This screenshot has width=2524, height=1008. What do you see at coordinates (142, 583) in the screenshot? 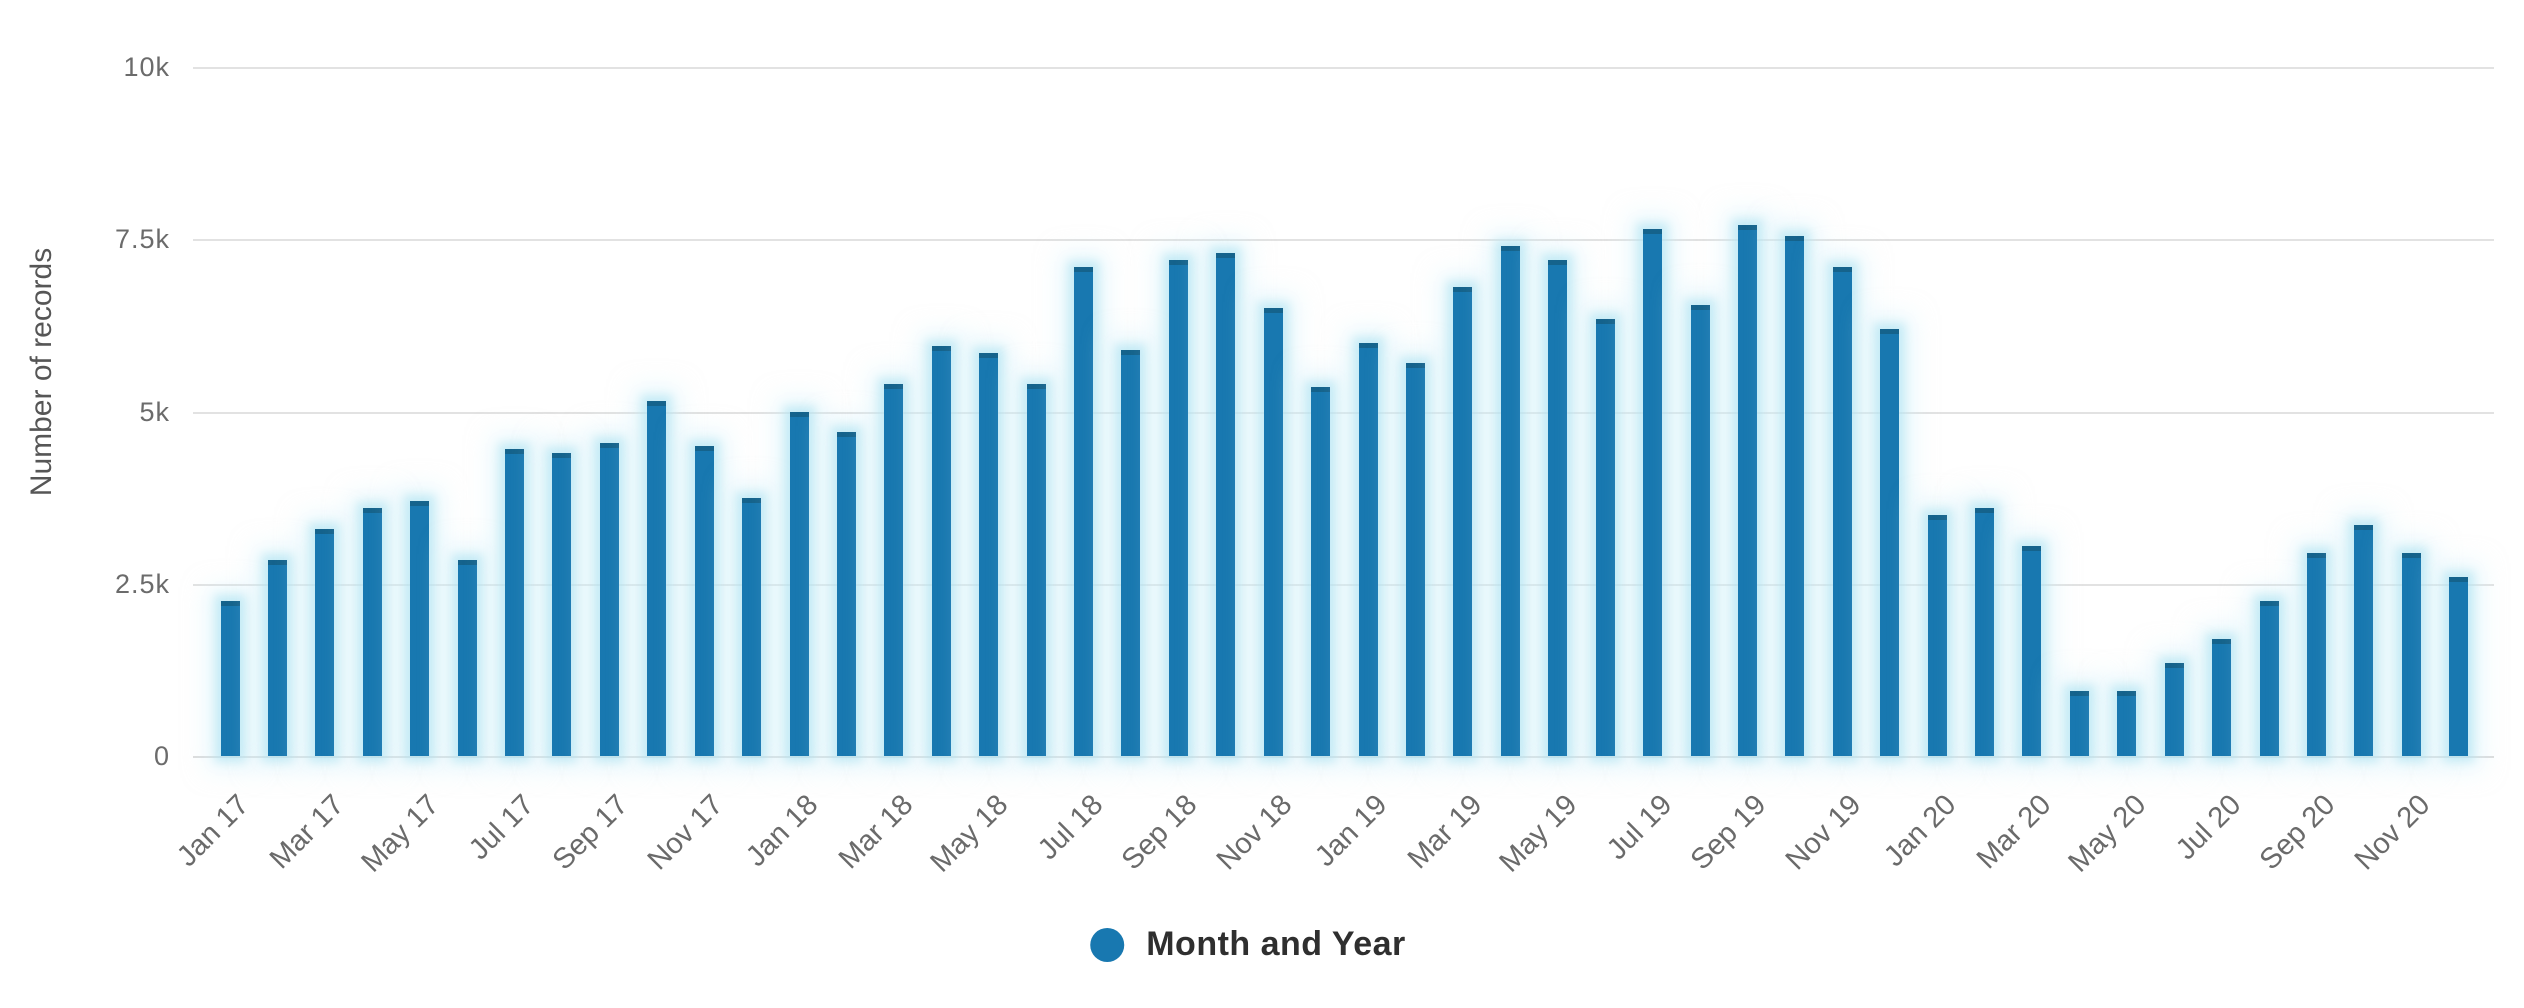
I see `y-tick-label: 2.5k` at bounding box center [142, 583].